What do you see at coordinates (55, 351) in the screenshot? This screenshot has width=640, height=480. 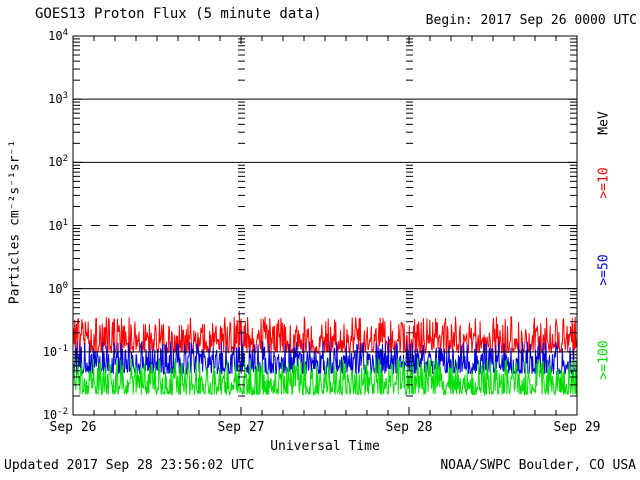 I see `y-tick-label: 10⁻¹` at bounding box center [55, 351].